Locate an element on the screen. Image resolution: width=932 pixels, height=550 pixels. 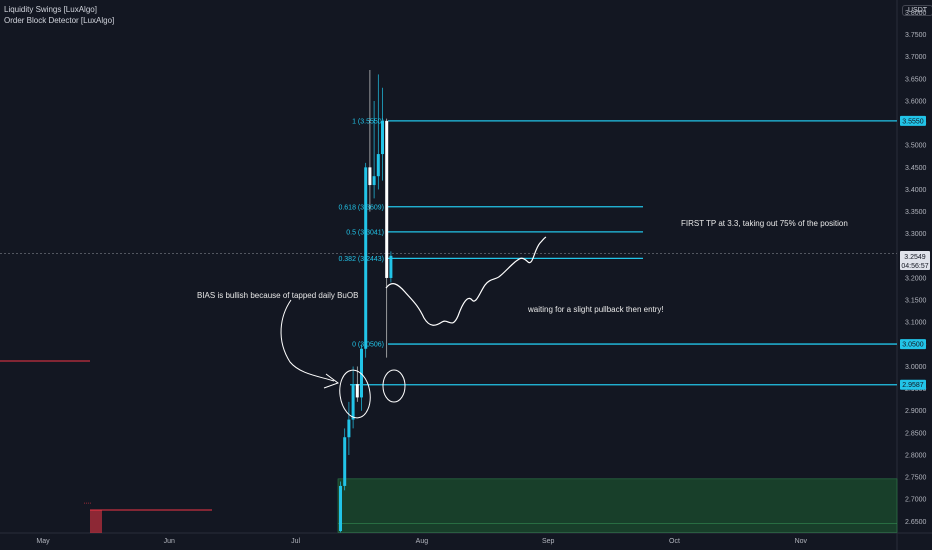
y-tick-label: 3.5000 is located at coordinates (916, 146).